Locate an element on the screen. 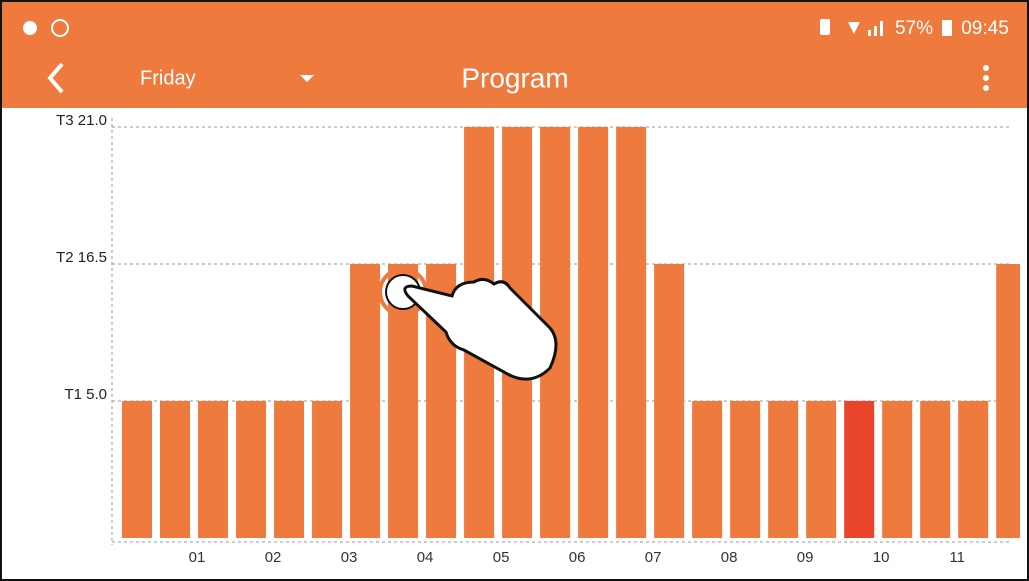  x-tick-label: 06 is located at coordinates (577, 557).